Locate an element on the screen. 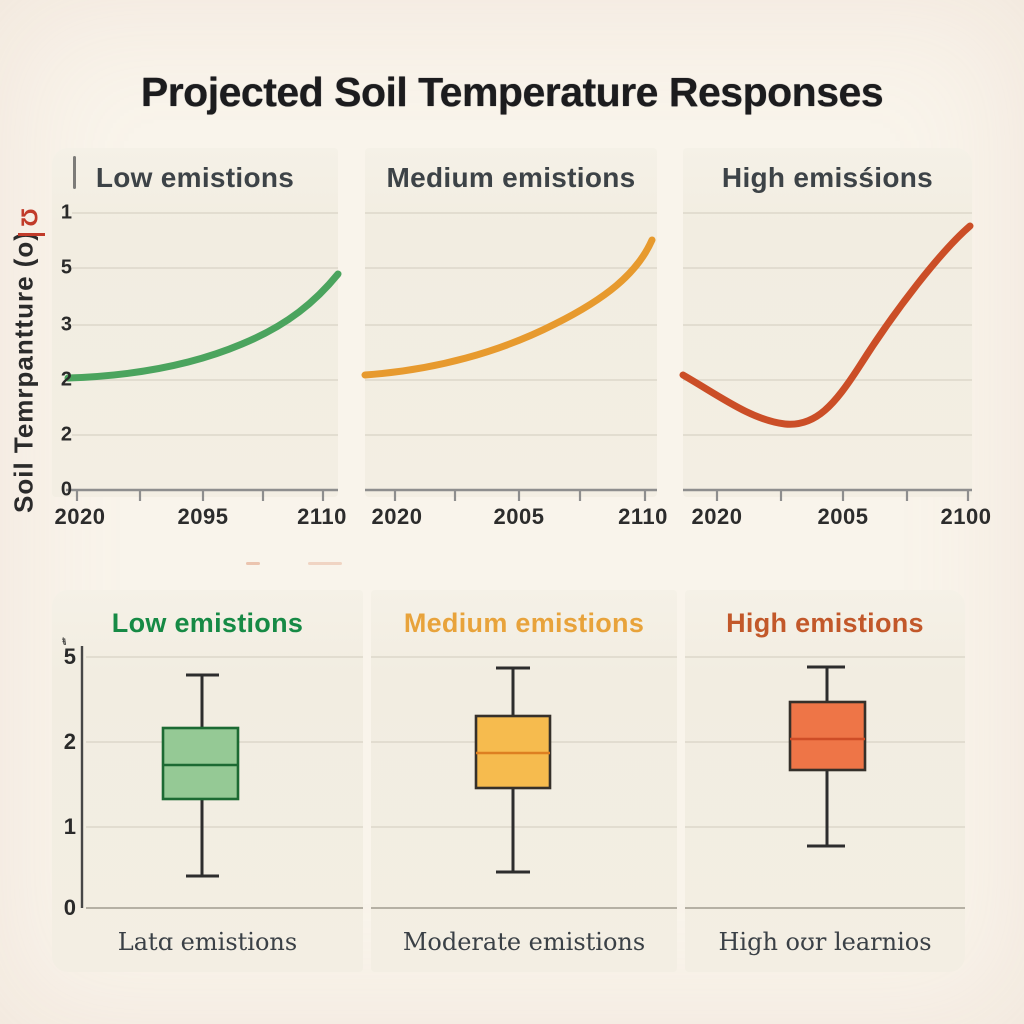  box-plot-medium is located at coordinates (524, 782).